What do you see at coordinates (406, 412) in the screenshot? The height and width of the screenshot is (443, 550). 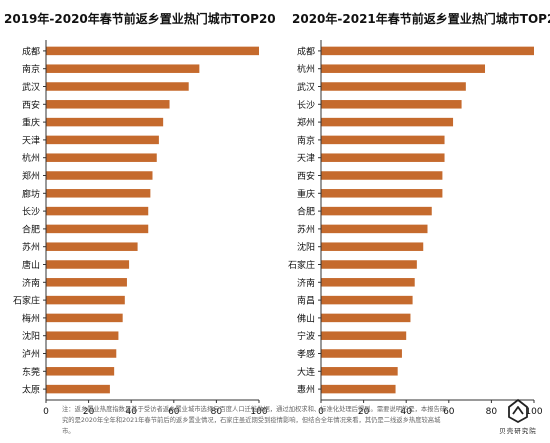 I see `right-x-tick-label: 40` at bounding box center [406, 412].